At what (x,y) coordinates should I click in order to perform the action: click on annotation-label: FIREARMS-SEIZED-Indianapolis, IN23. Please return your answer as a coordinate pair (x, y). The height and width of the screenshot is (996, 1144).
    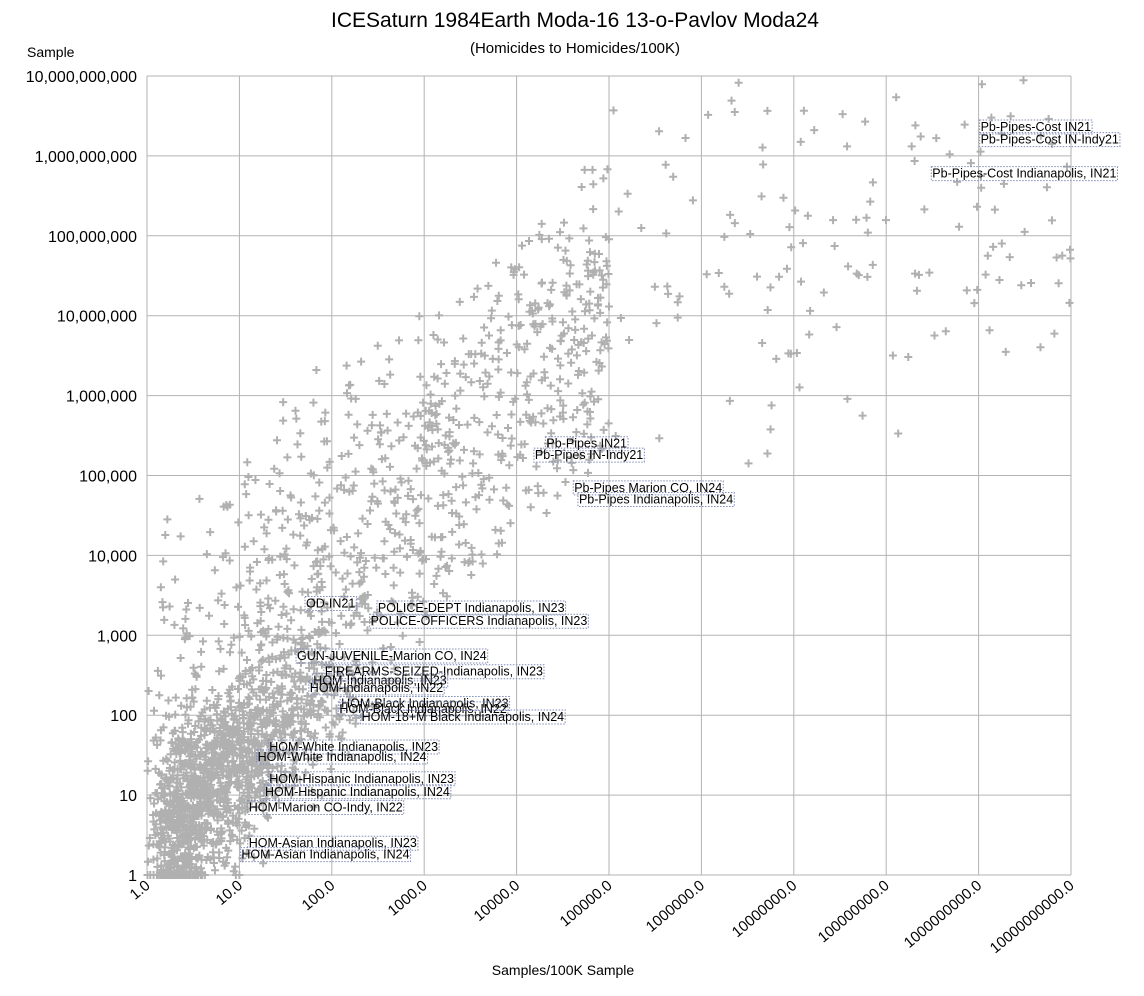
    Looking at the image, I should click on (434, 672).